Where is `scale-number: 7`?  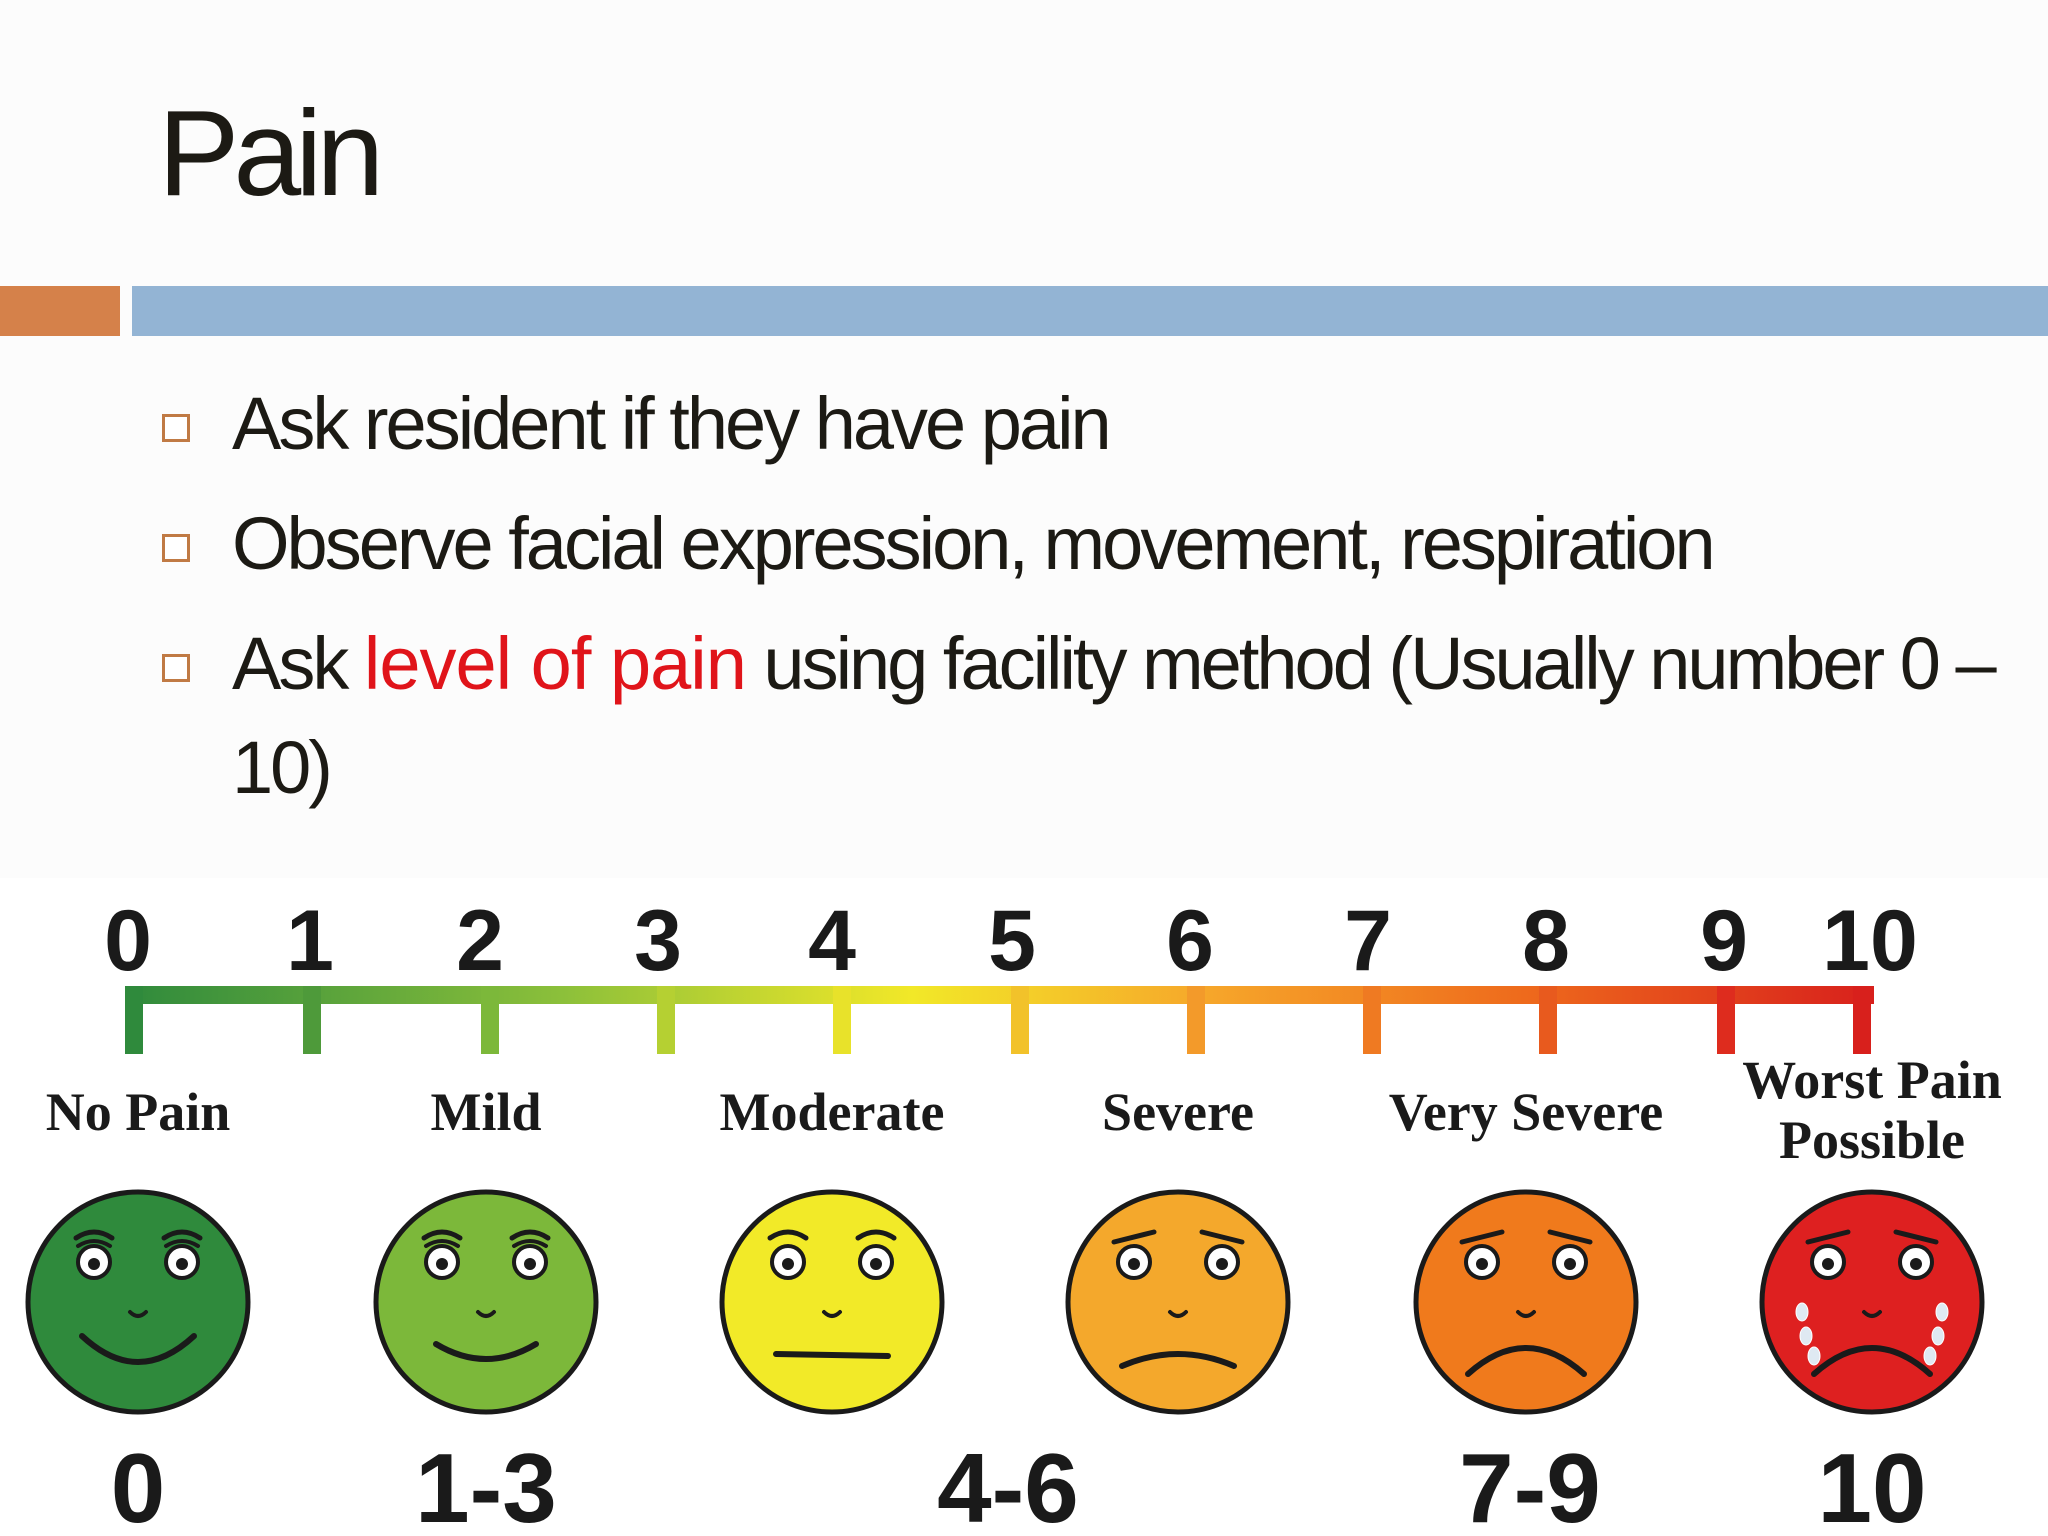 scale-number: 7 is located at coordinates (1368, 941).